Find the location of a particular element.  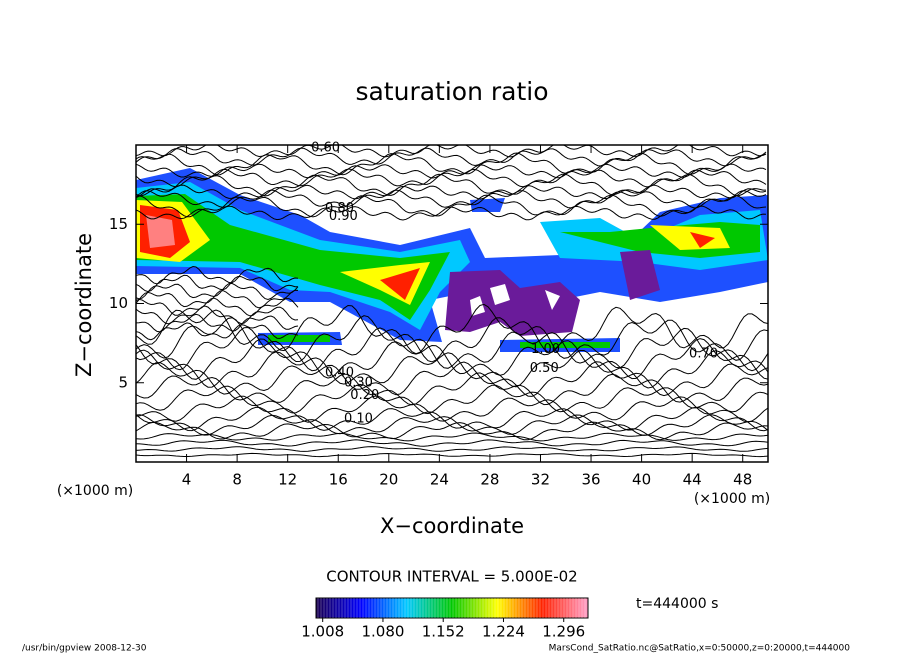

colorbar-tick-label: 1.152 is located at coordinates (443, 632).